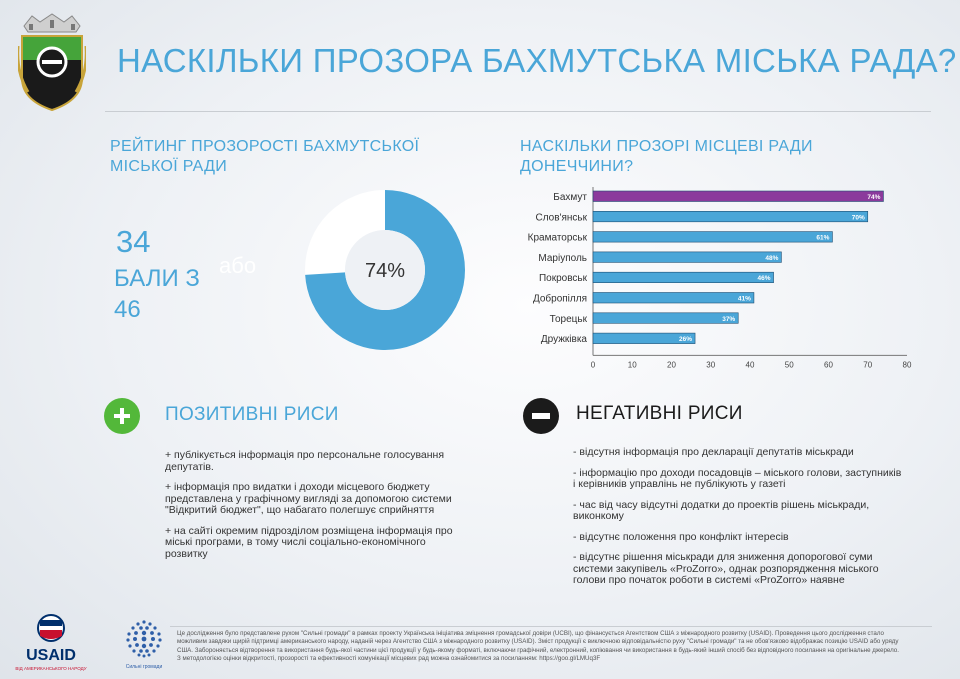 Image resolution: width=960 pixels, height=679 pixels. Describe the element at coordinates (564, 339) in the screenshot. I see `chart-category-label: Дружківка` at that location.